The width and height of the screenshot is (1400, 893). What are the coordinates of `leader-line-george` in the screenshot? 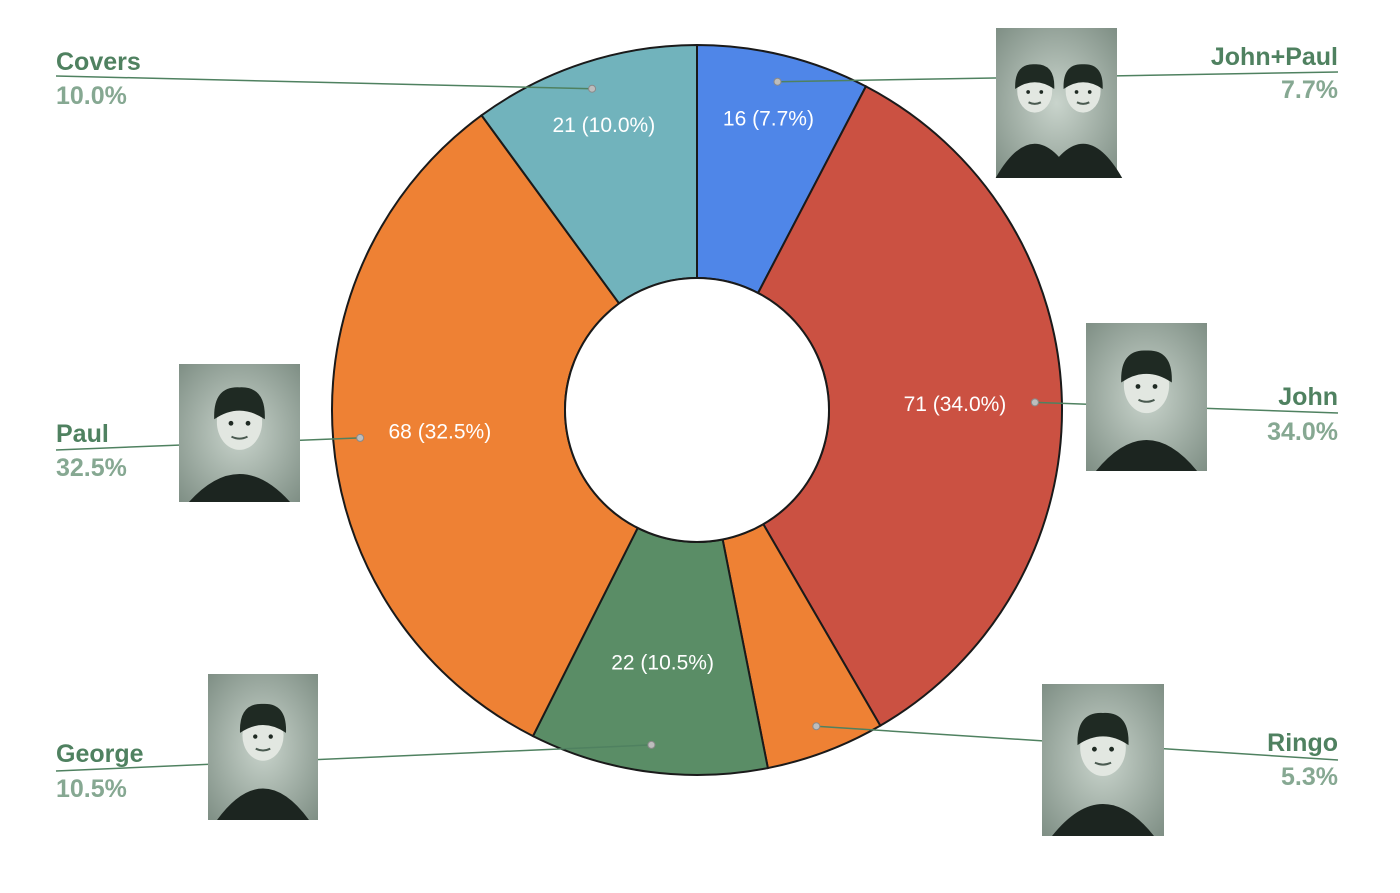 It's located at (353, 758).